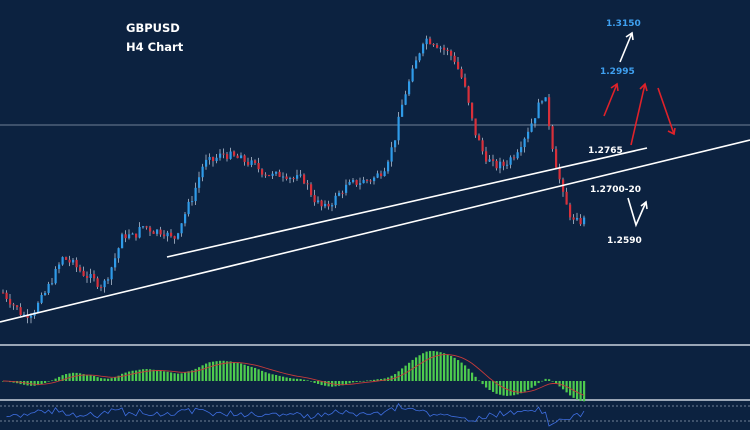 Image resolution: width=750 pixels, height=430 pixels. I want to click on rsi-line, so click(295, 414).